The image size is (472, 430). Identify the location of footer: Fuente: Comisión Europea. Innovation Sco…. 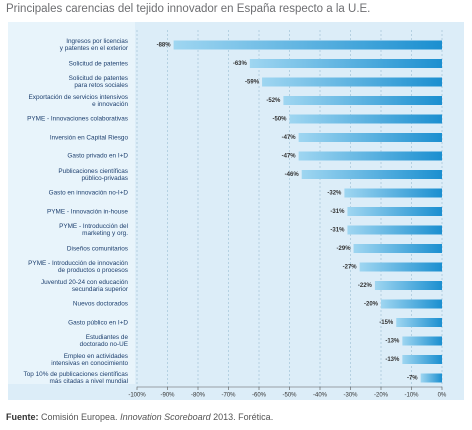
(139, 417).